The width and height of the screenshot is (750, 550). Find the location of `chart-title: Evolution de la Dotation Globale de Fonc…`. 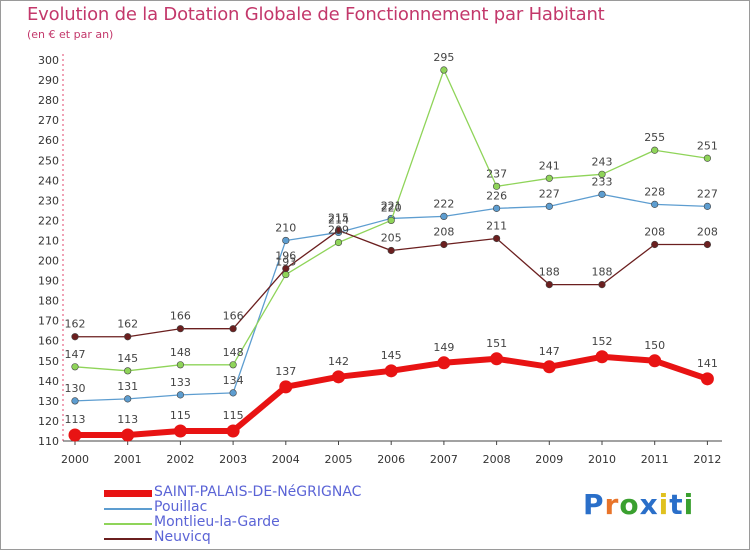

chart-title: Evolution de la Dotation Globale de Fonc… is located at coordinates (316, 14).